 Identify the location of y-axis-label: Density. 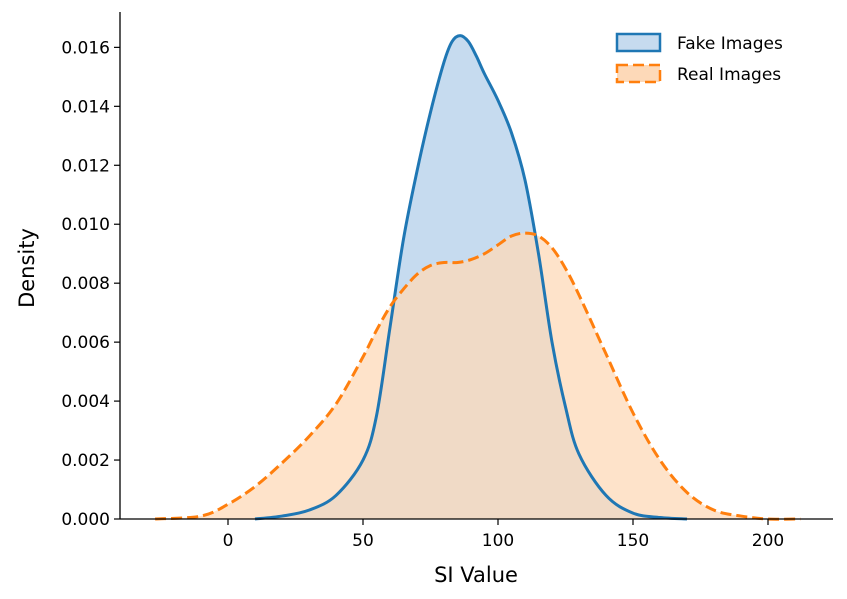
(27, 268).